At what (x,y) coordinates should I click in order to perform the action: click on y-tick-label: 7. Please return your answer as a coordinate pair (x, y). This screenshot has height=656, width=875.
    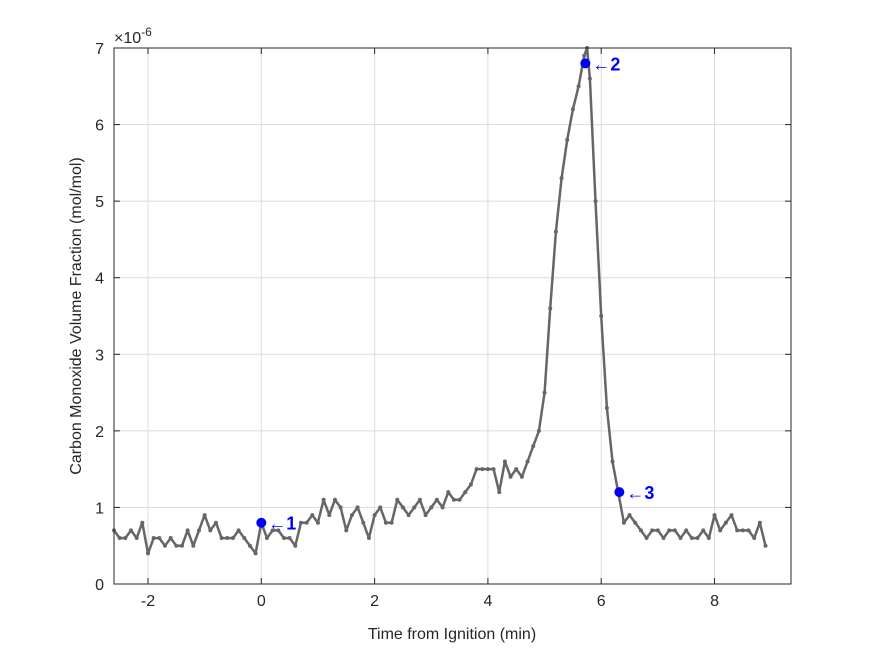
    Looking at the image, I should click on (99, 49).